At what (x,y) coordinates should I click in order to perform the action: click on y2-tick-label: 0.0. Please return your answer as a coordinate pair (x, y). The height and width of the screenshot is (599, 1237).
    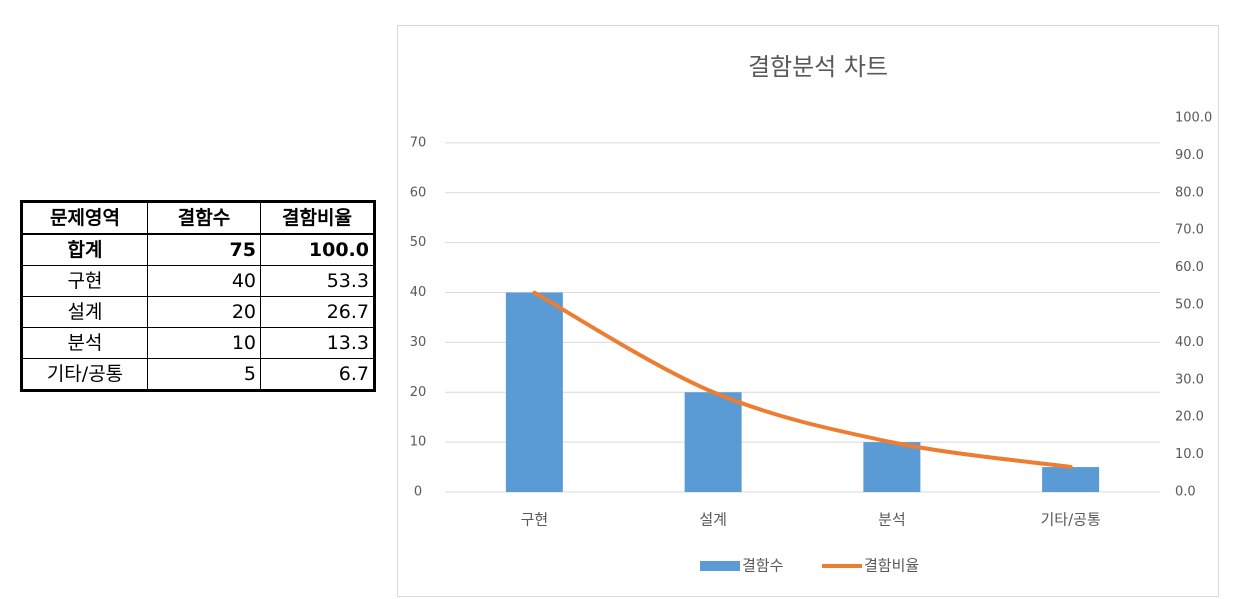
    Looking at the image, I should click on (1185, 492).